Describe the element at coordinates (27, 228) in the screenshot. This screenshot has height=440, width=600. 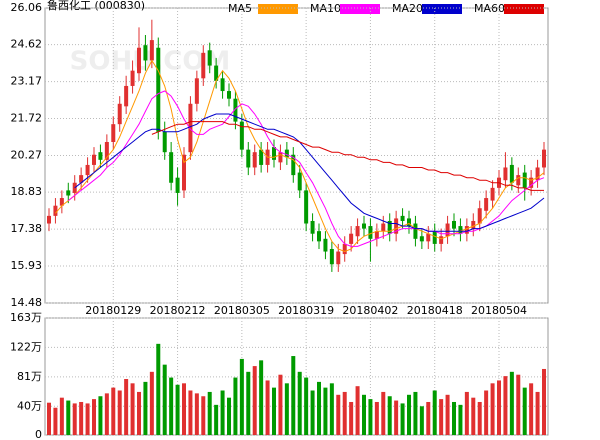
I see `y-tick-label: 17.38` at that location.